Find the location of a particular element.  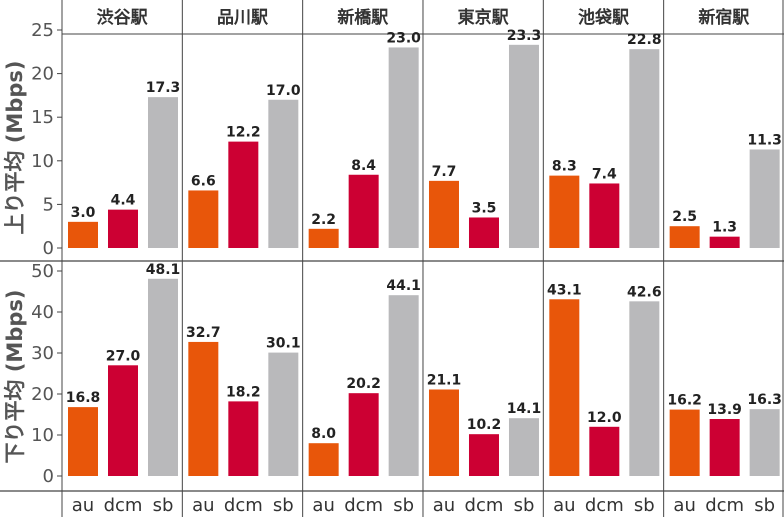

data-label-download-dcm: 10.2 is located at coordinates (484, 425).